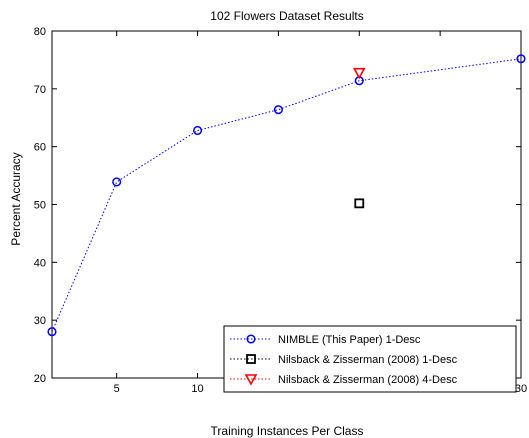 The image size is (529, 438). I want to click on y-tick-label: 60, so click(40, 148).